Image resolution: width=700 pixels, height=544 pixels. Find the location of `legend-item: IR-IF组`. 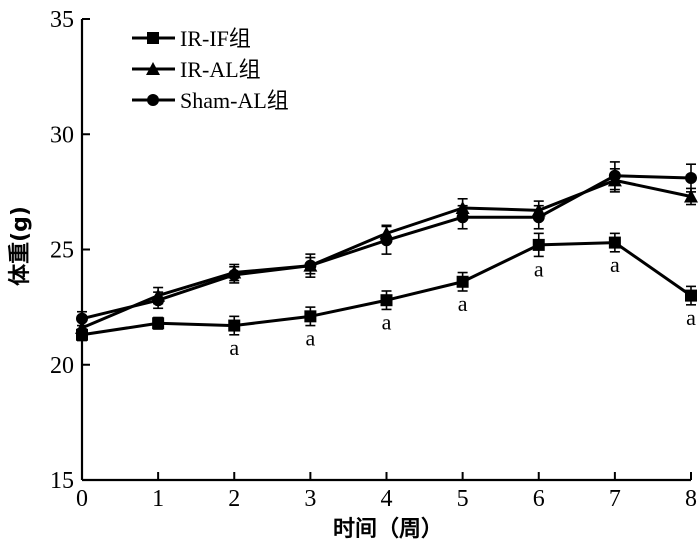

legend-item: IR-IF组 is located at coordinates (191, 38).